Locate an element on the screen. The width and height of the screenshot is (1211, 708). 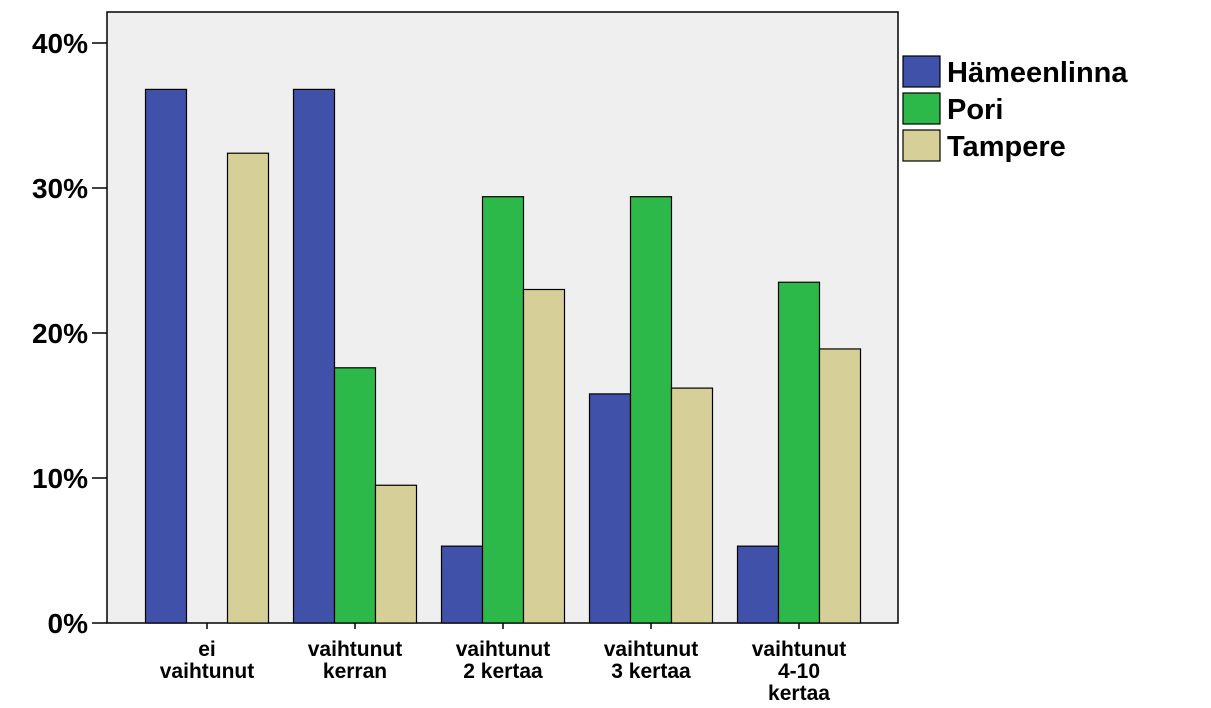
x-tick-label: 4-10 is located at coordinates (799, 671).